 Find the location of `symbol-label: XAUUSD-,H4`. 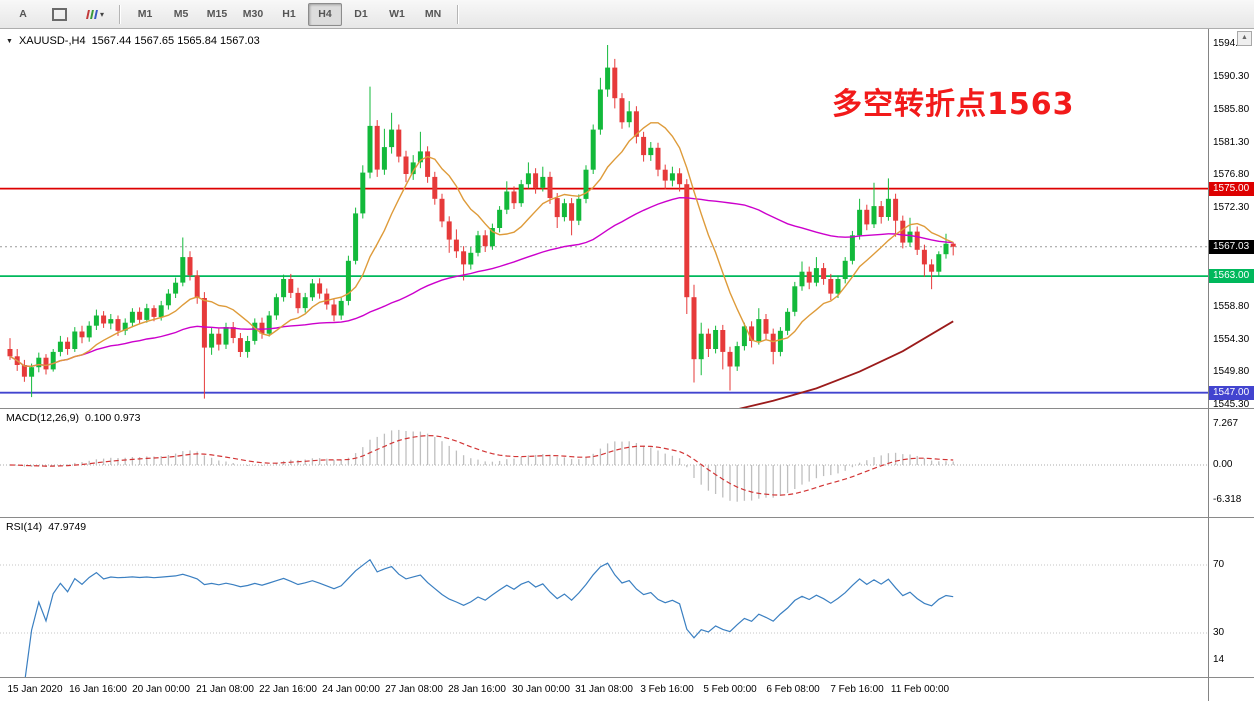

symbol-label: XAUUSD-,H4 is located at coordinates (52, 41).